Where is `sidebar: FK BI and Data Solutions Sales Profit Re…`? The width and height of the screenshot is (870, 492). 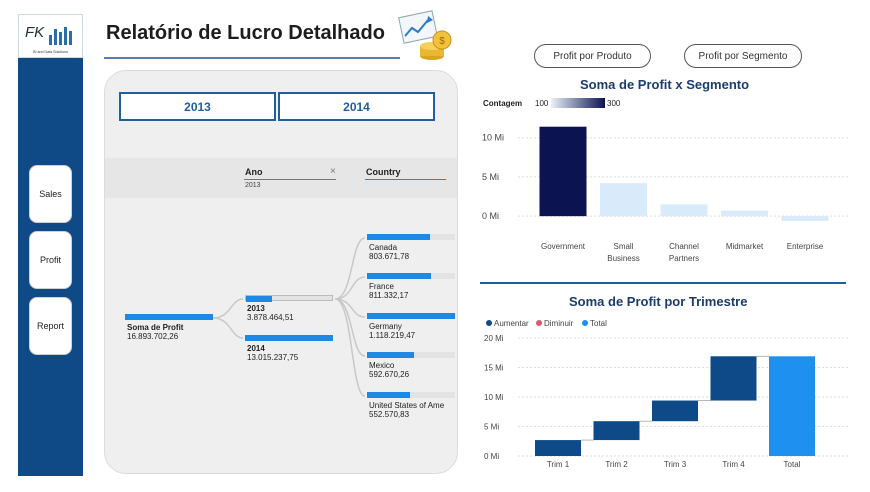
sidebar: FK BI and Data Solutions Sales Profit Re… is located at coordinates (50, 245).